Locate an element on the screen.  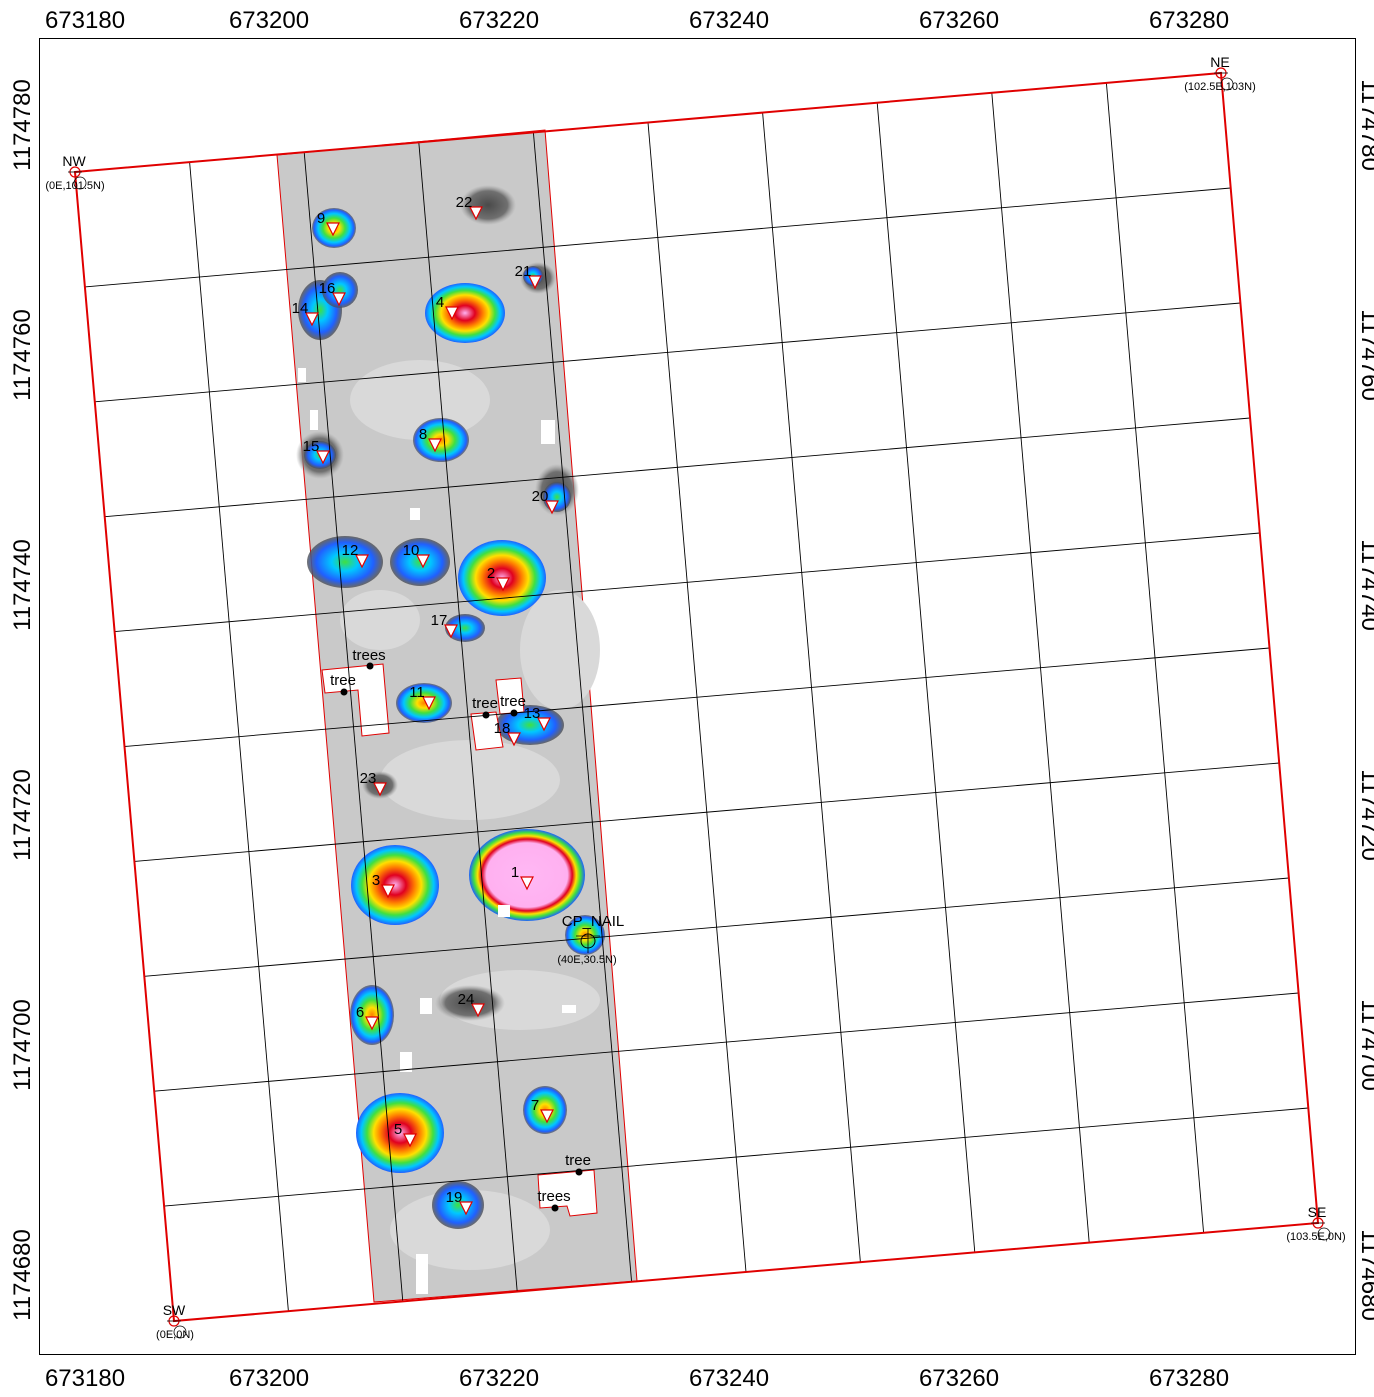
corner-coords: (0E,101.5N) is located at coordinates (74, 186).